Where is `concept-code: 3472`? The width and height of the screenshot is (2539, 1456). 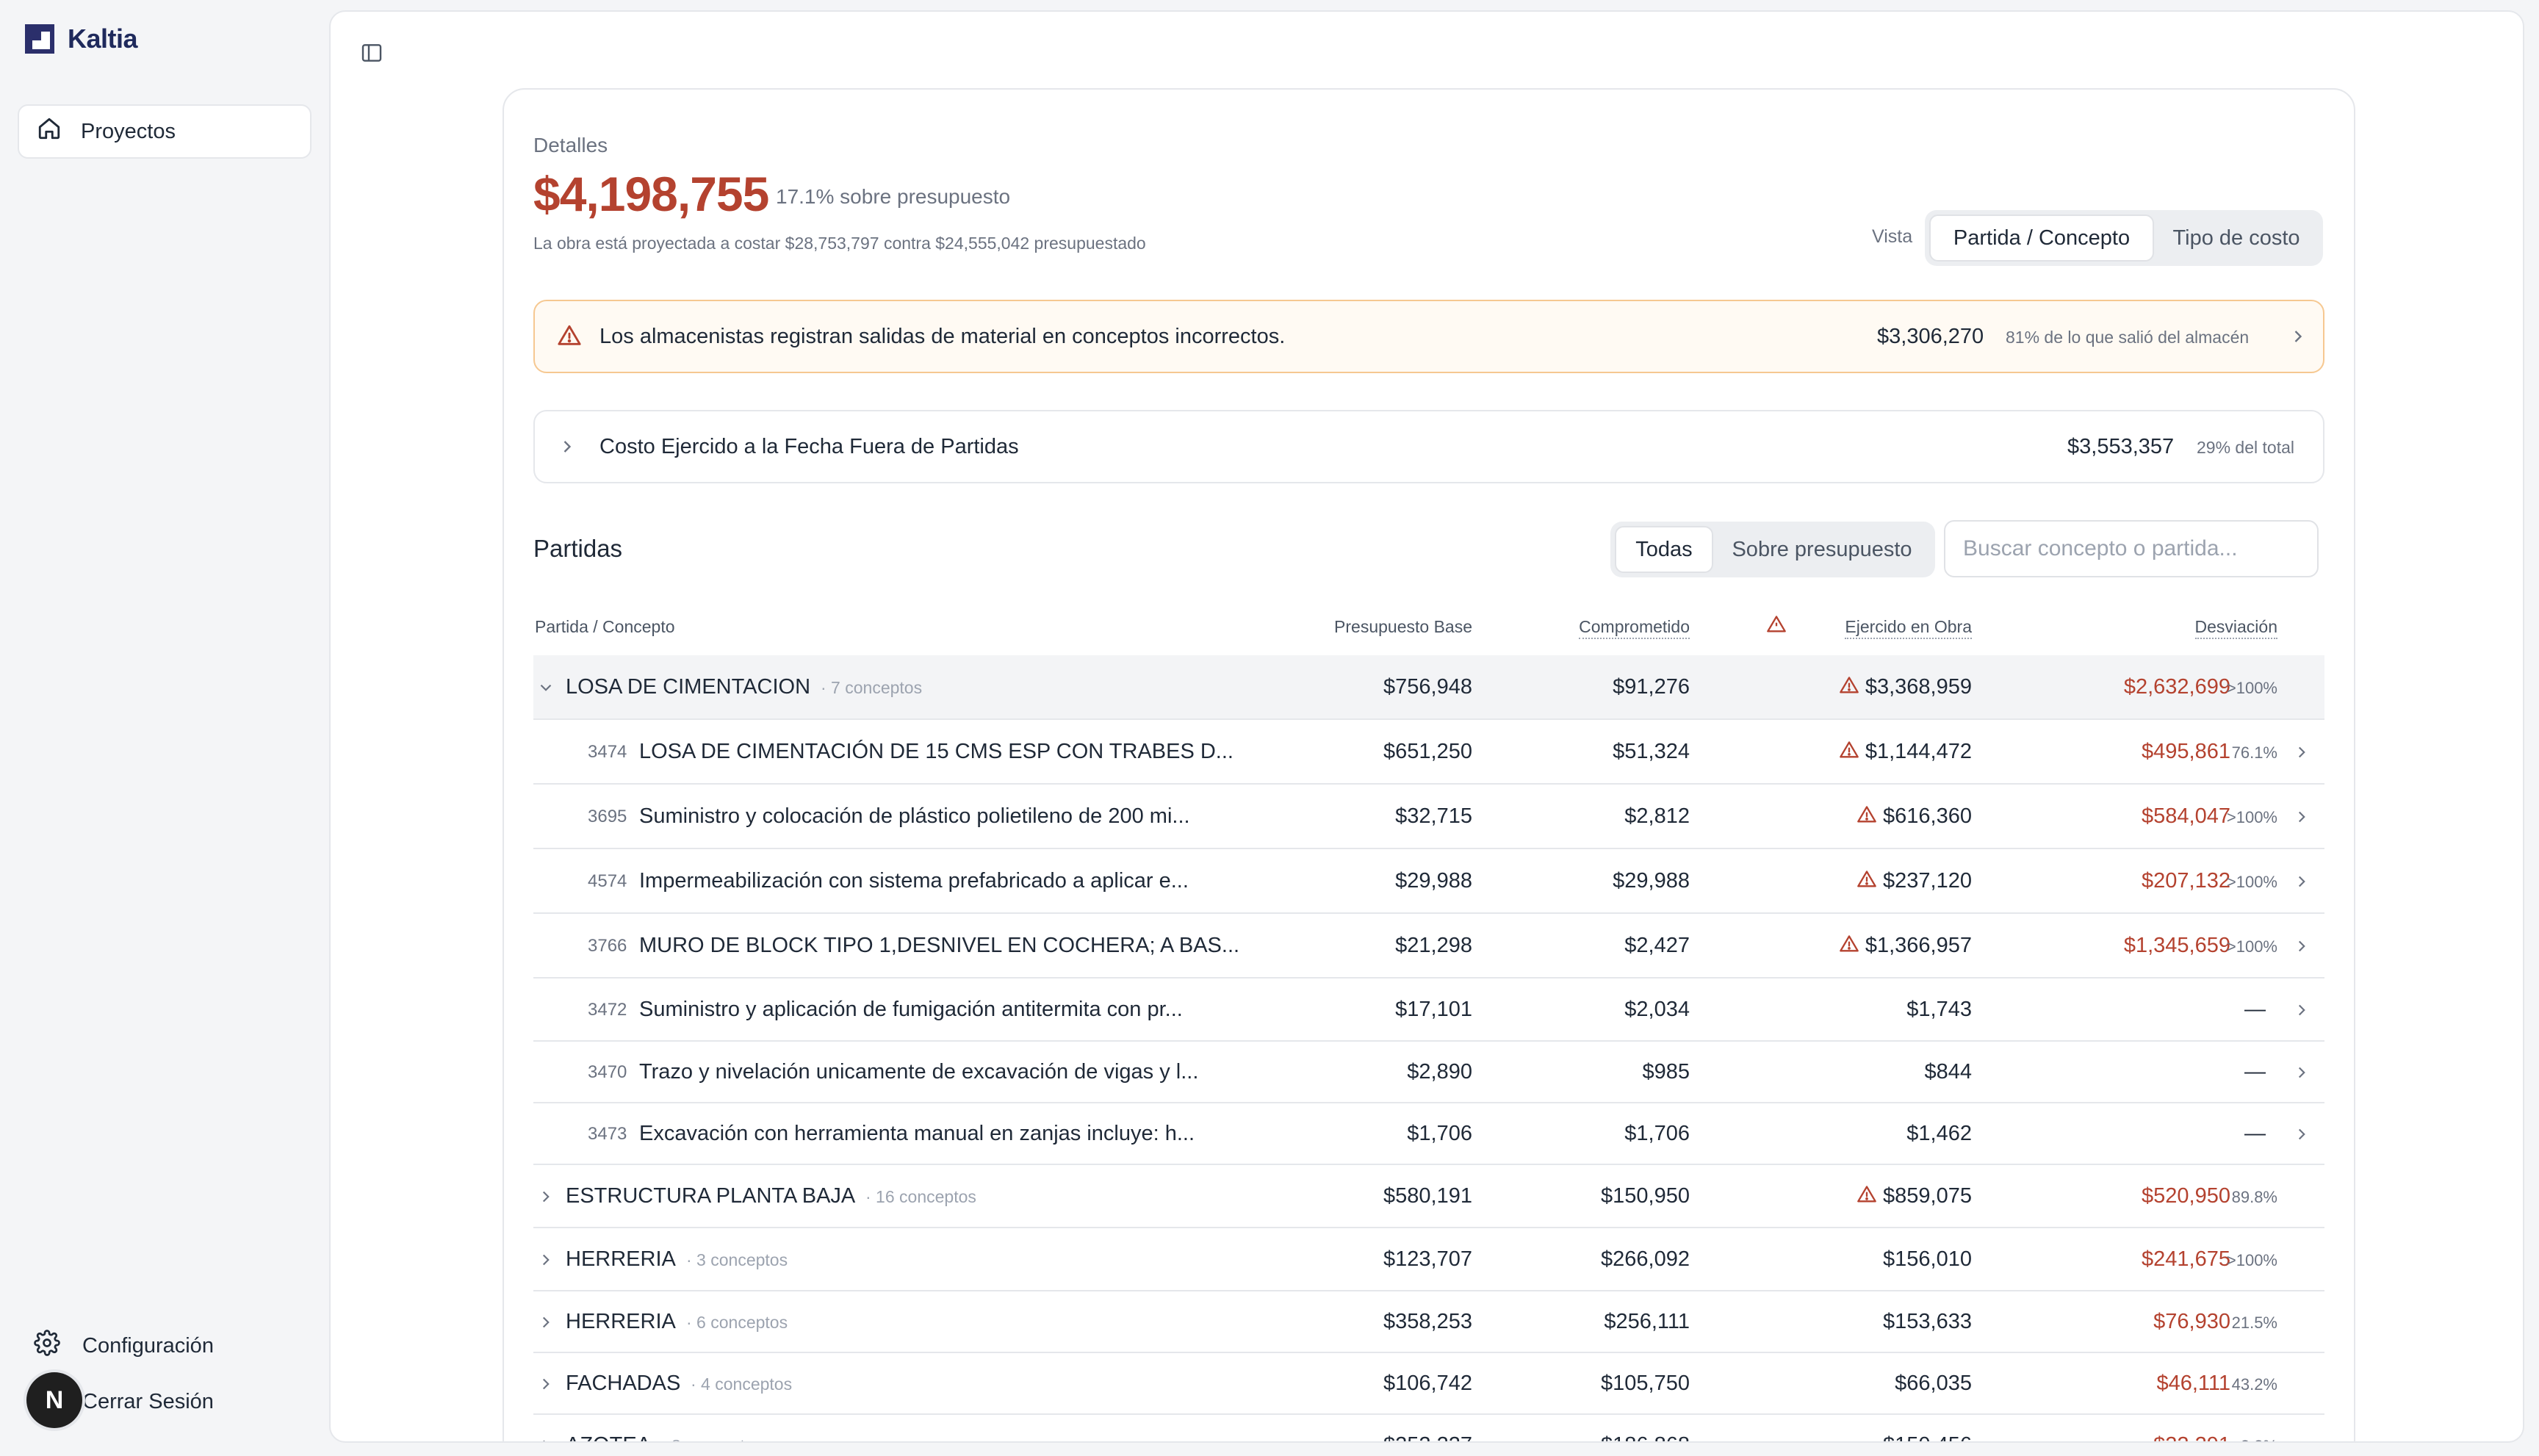
concept-code: 3472 is located at coordinates (607, 1010).